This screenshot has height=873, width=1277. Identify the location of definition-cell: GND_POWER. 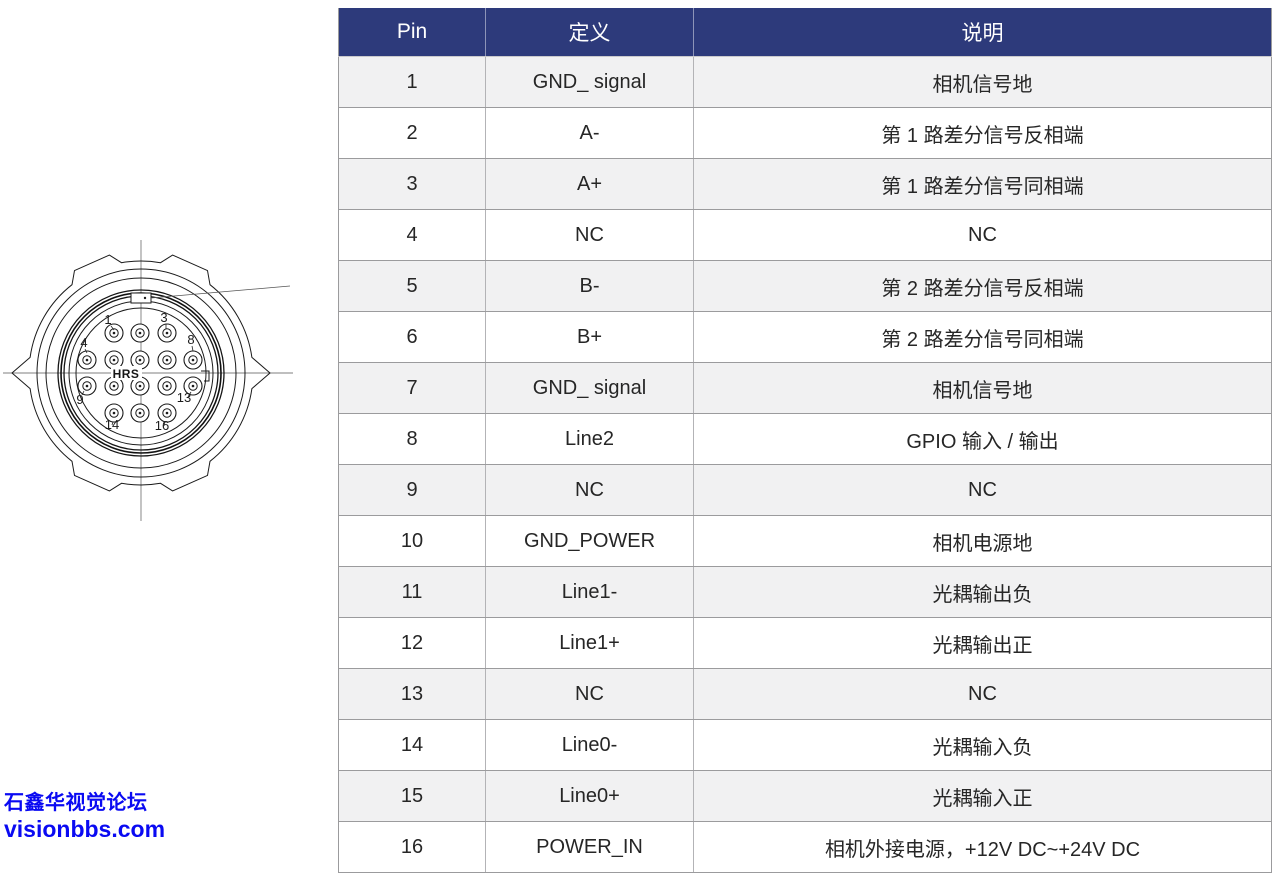
(589, 541).